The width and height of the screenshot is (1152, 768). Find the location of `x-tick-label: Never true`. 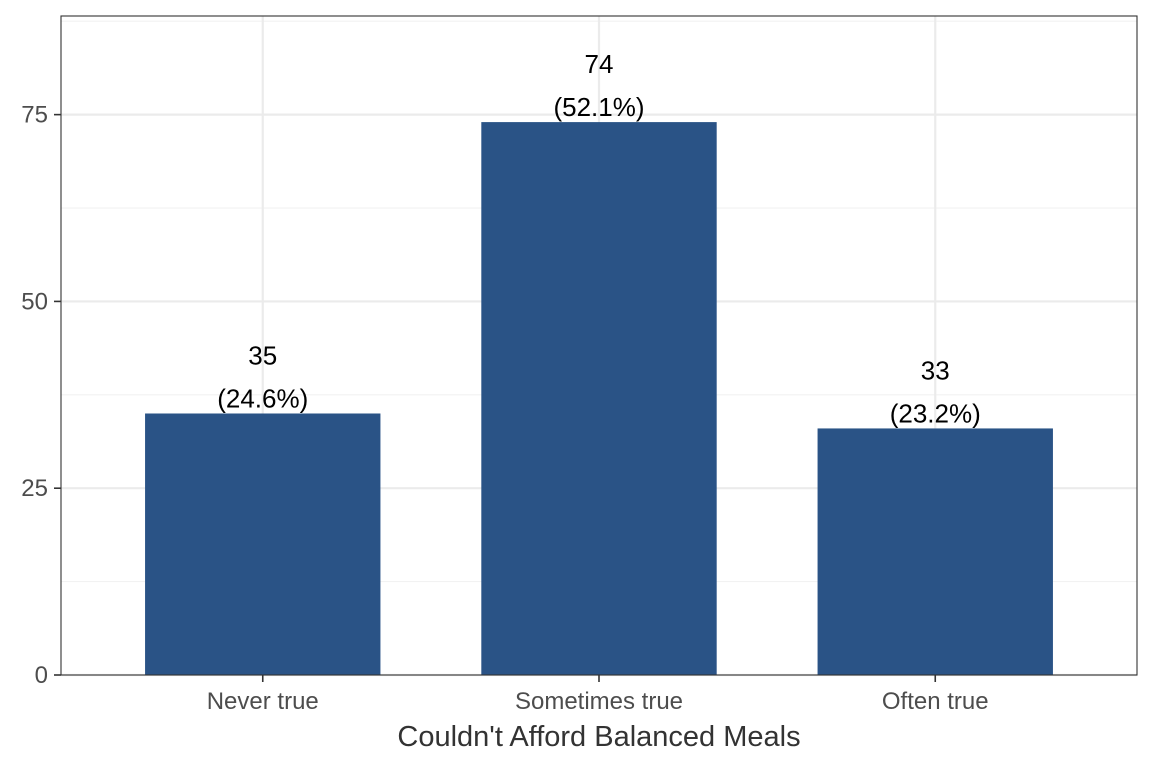

x-tick-label: Never true is located at coordinates (263, 701).